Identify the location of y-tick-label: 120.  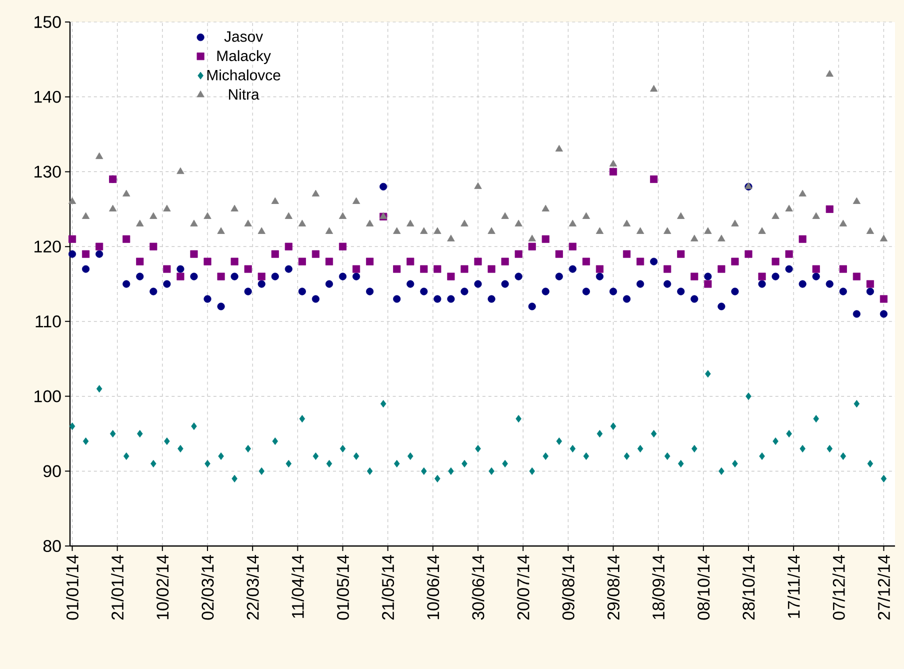
(47, 246).